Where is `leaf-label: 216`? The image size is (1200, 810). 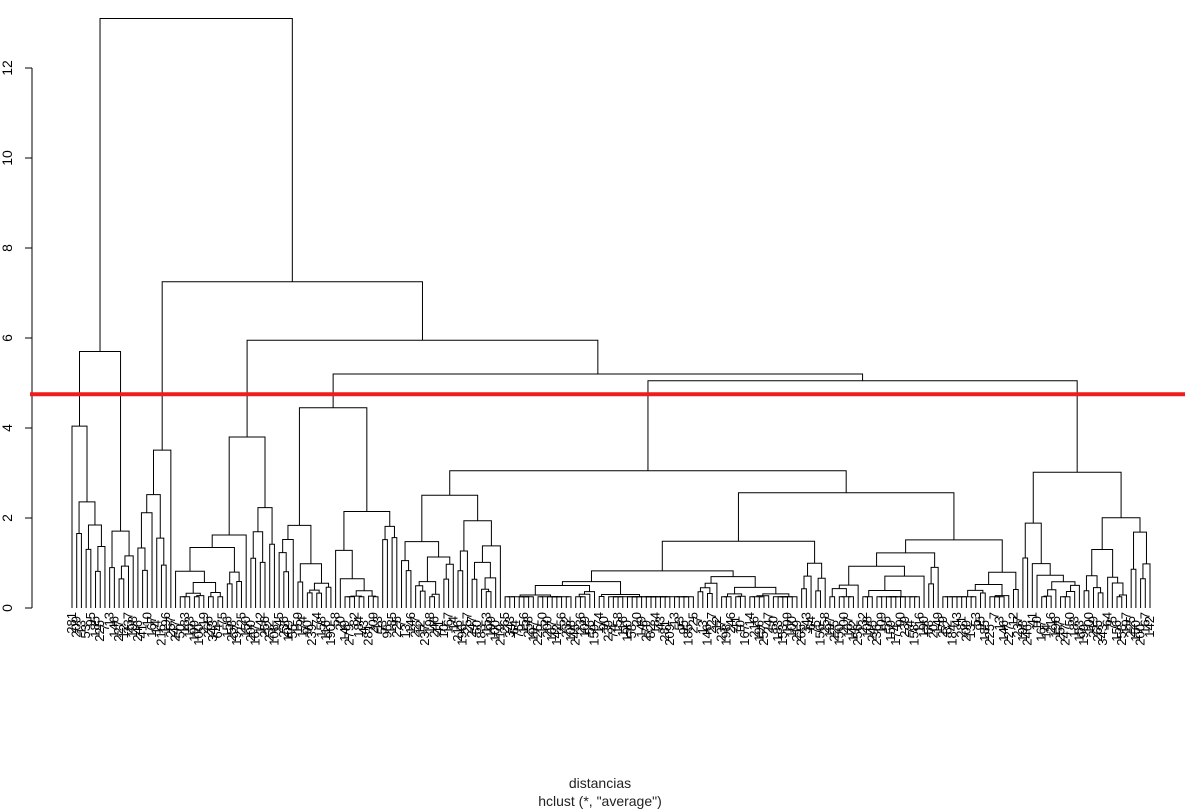 leaf-label: 216 is located at coordinates (754, 627).